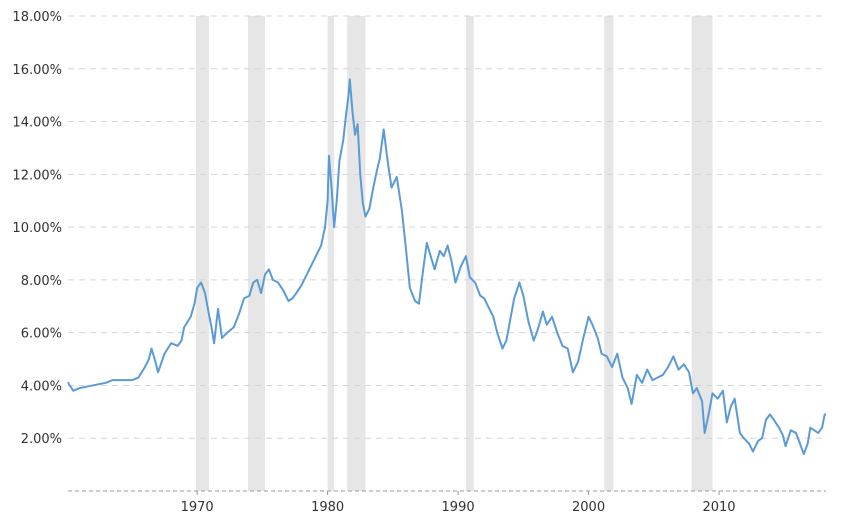  I want to click on y-tick-label: 18.00%, so click(37, 17).